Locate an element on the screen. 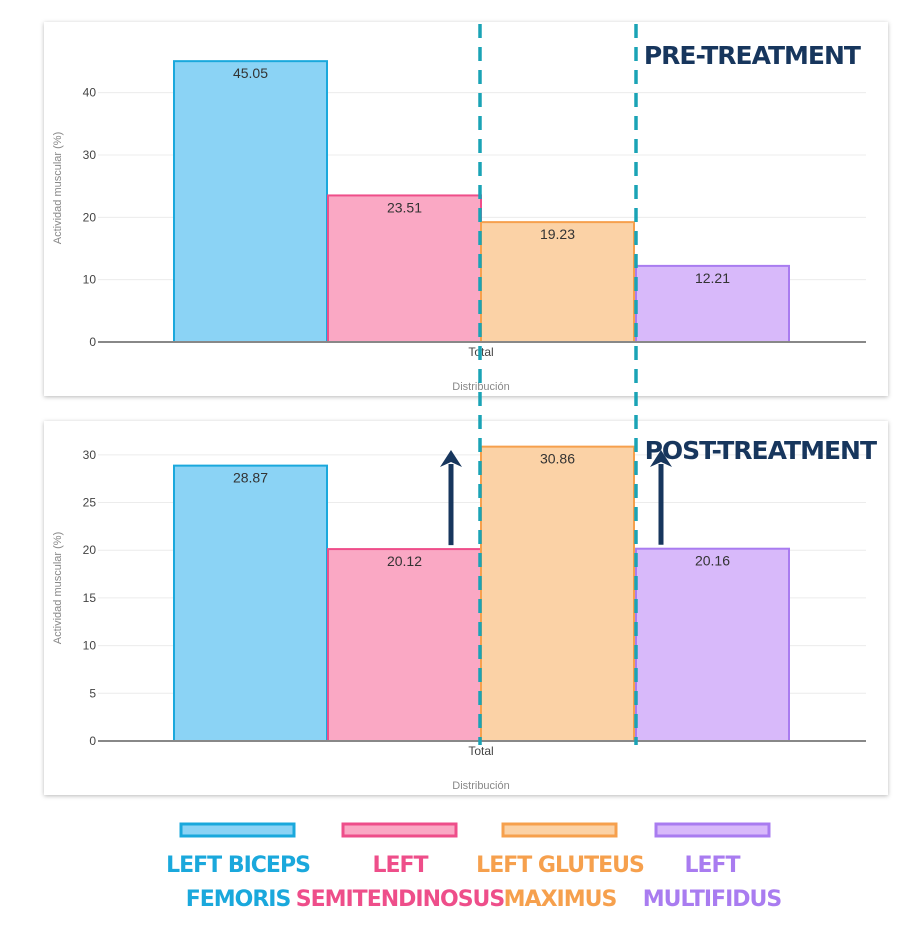  x-tick-label: Total is located at coordinates (480, 751).